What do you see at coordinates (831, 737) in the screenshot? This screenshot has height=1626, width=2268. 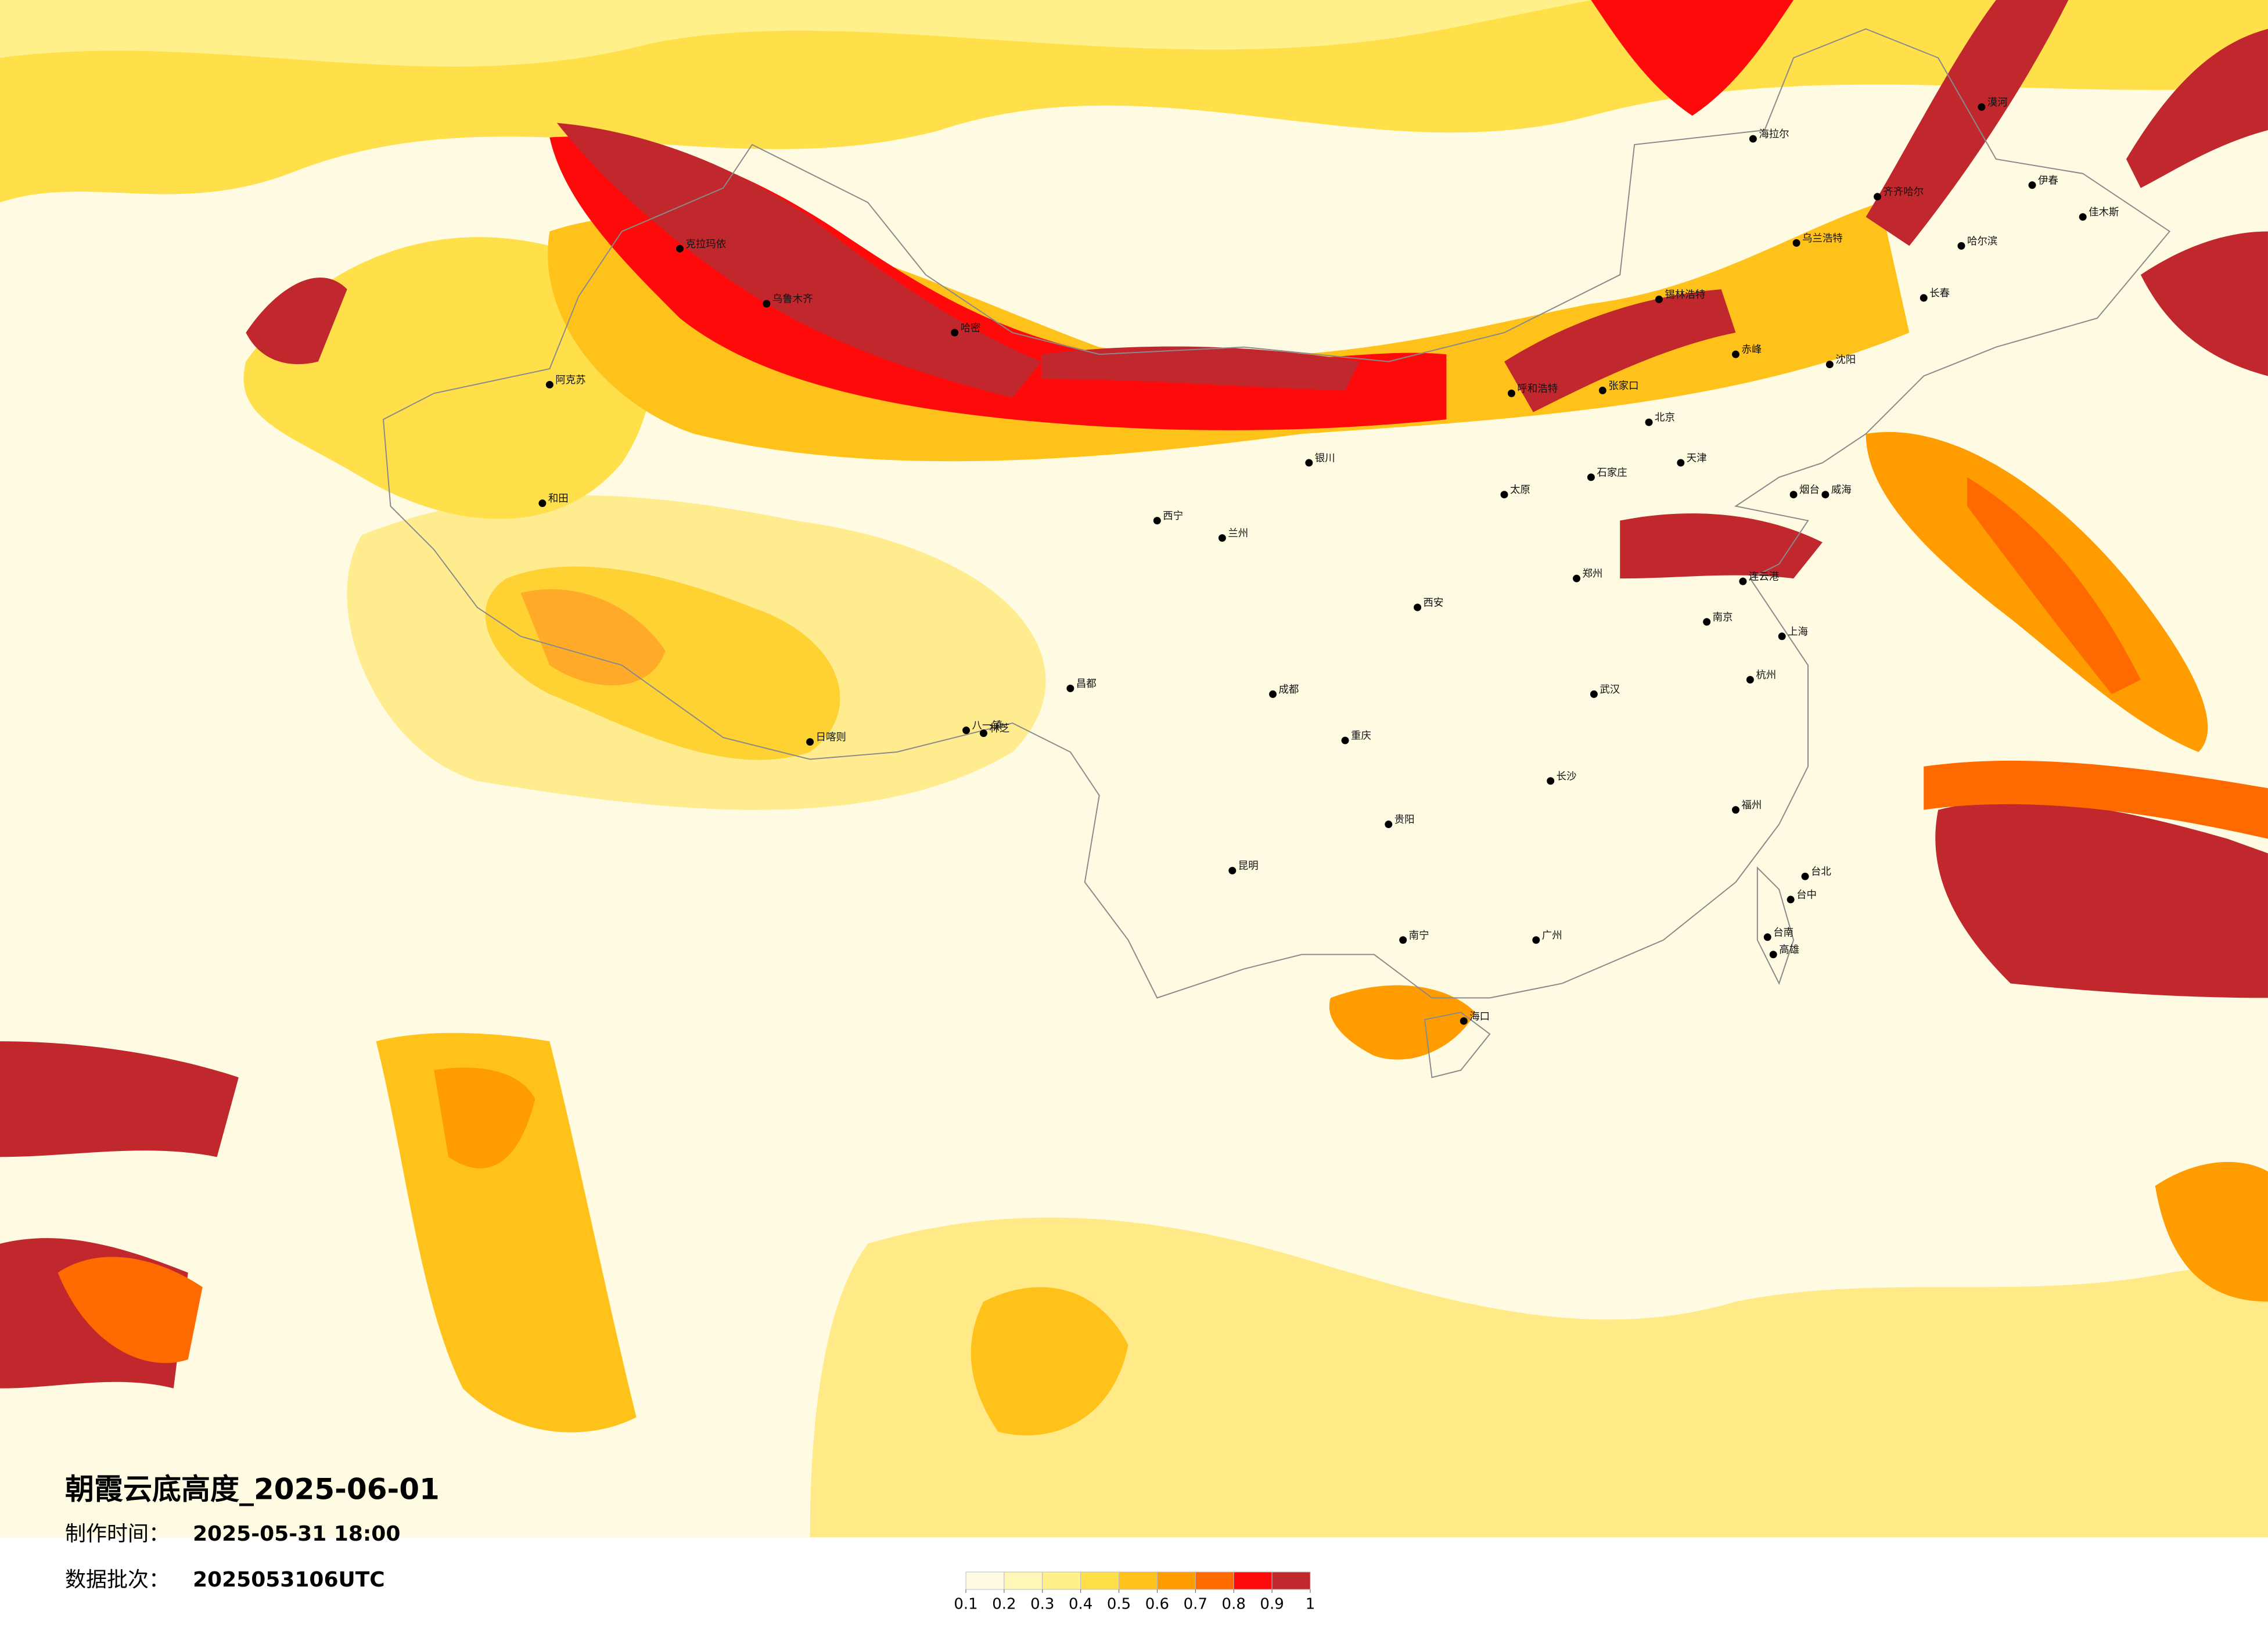 I see `city-label: 日喀则` at bounding box center [831, 737].